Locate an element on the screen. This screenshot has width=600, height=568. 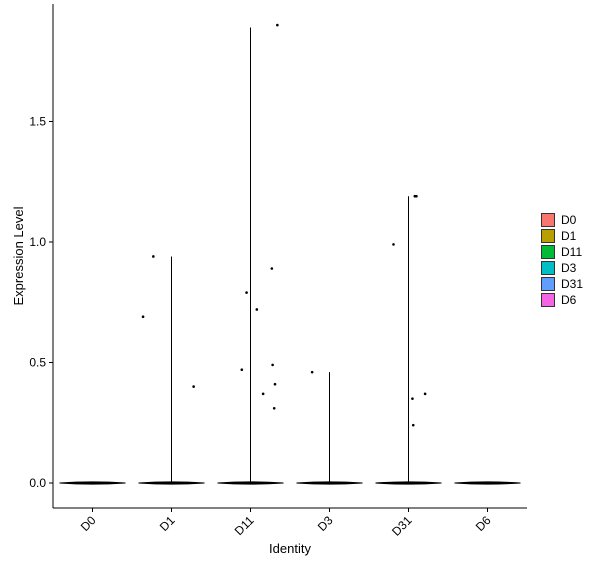
x-tick-label: D11 is located at coordinates (244, 525).